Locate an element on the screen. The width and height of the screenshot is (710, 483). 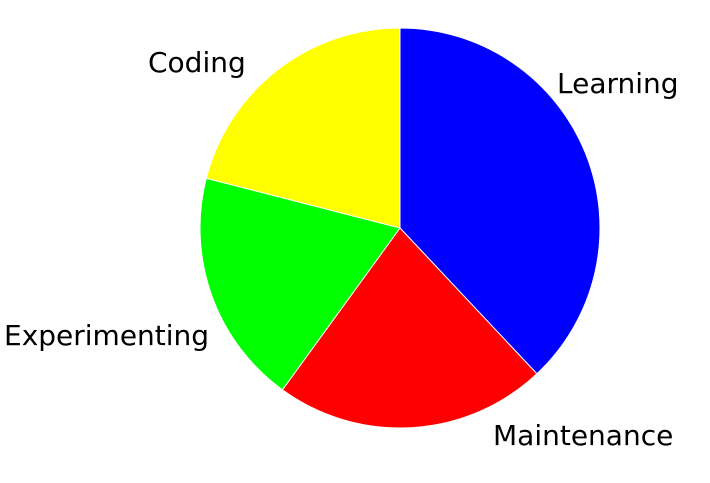
slice-label-maintenance: Maintenance is located at coordinates (583, 435).